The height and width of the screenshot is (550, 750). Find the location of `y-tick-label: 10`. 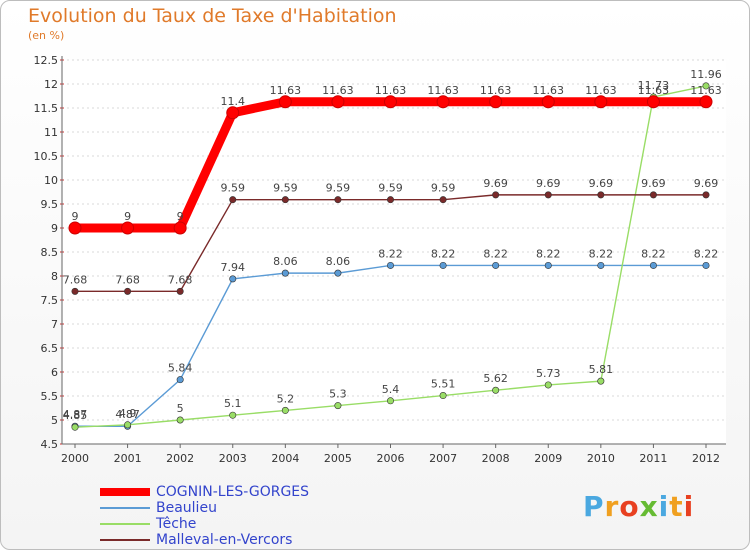

y-tick-label: 10 is located at coordinates (51, 180).